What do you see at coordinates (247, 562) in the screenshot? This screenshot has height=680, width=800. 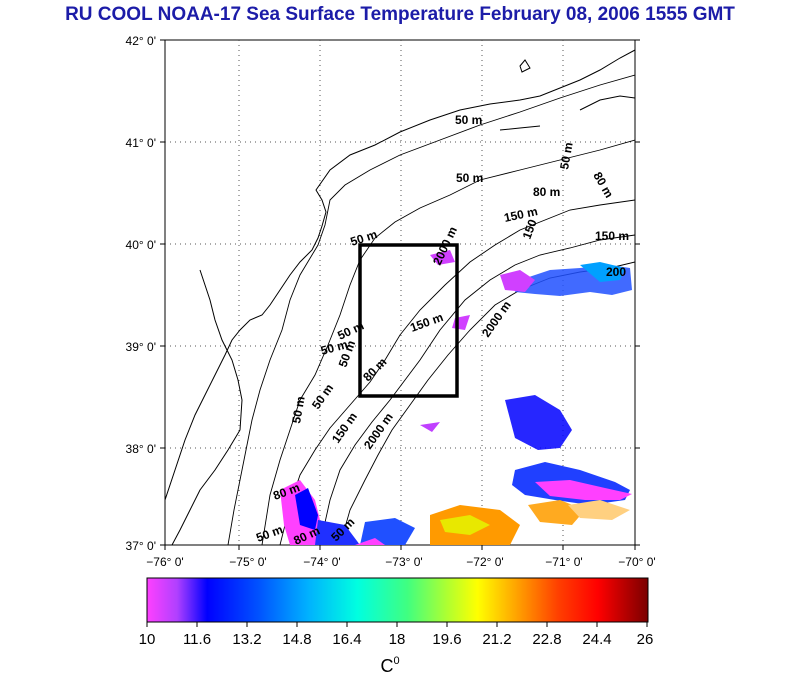 I see `lon-label: −75° 0'` at bounding box center [247, 562].